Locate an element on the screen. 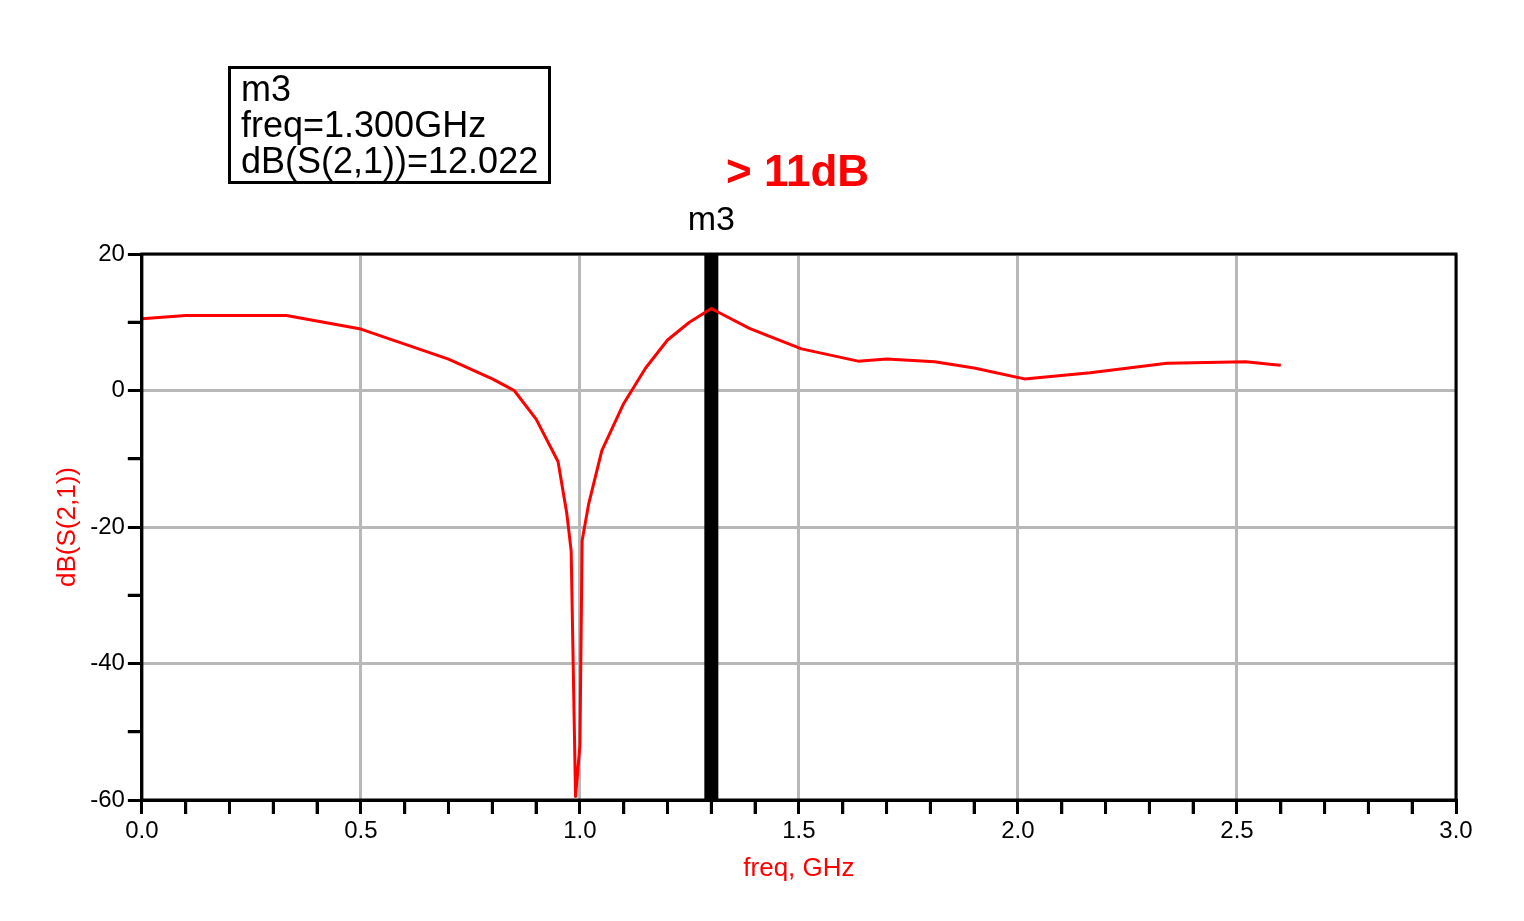 This screenshot has width=1524, height=921. y-tick-label: -40 is located at coordinates (107, 662).